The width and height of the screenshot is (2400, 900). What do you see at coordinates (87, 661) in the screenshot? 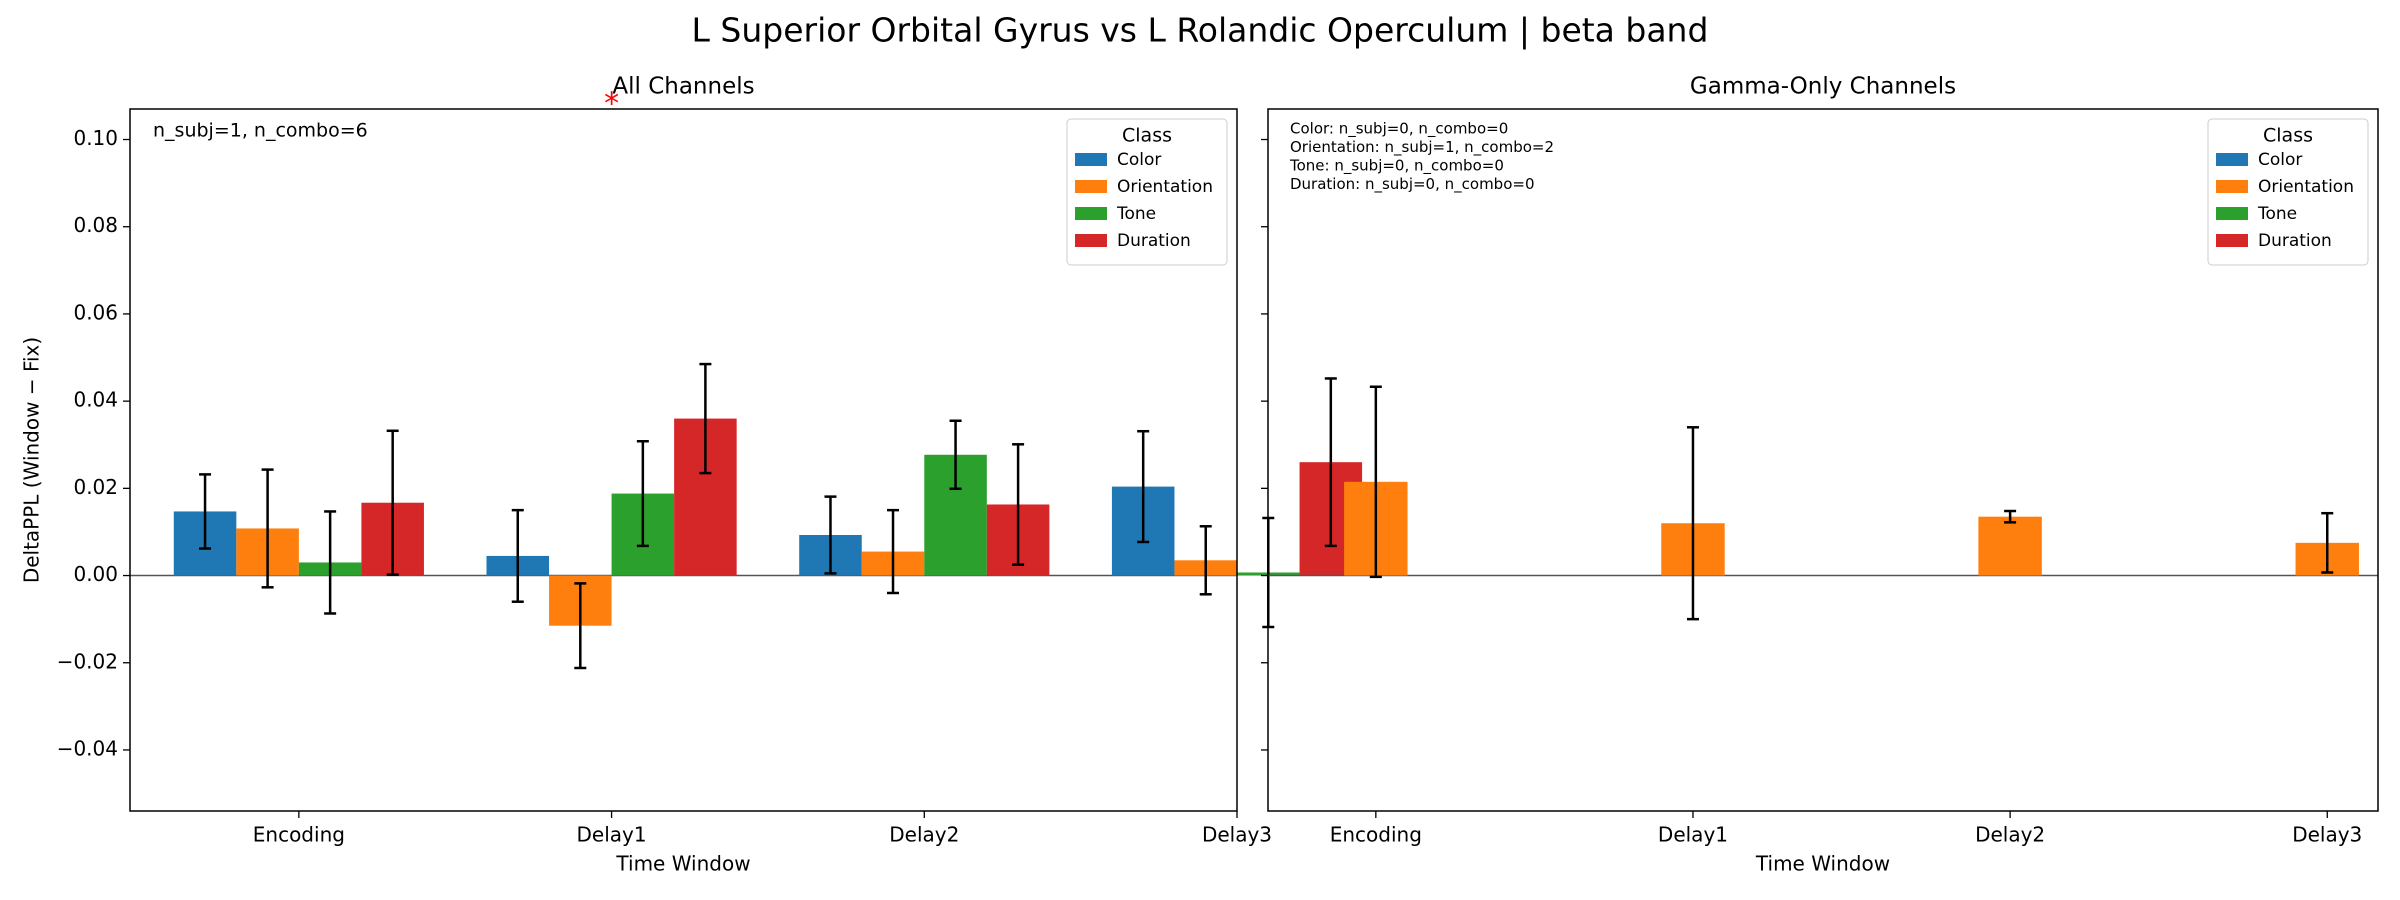
I see `y-tick-label: −0.02` at bounding box center [87, 661].